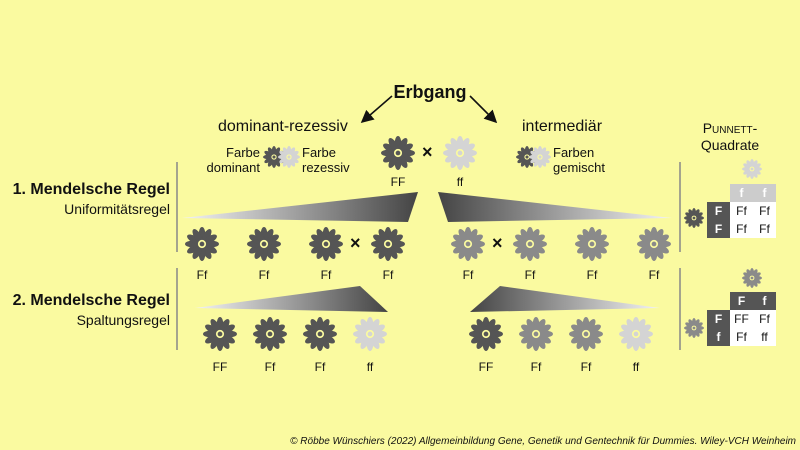 The width and height of the screenshot is (800, 450). What do you see at coordinates (430, 92) in the screenshot?
I see `title-erbgang: Erbgang` at bounding box center [430, 92].